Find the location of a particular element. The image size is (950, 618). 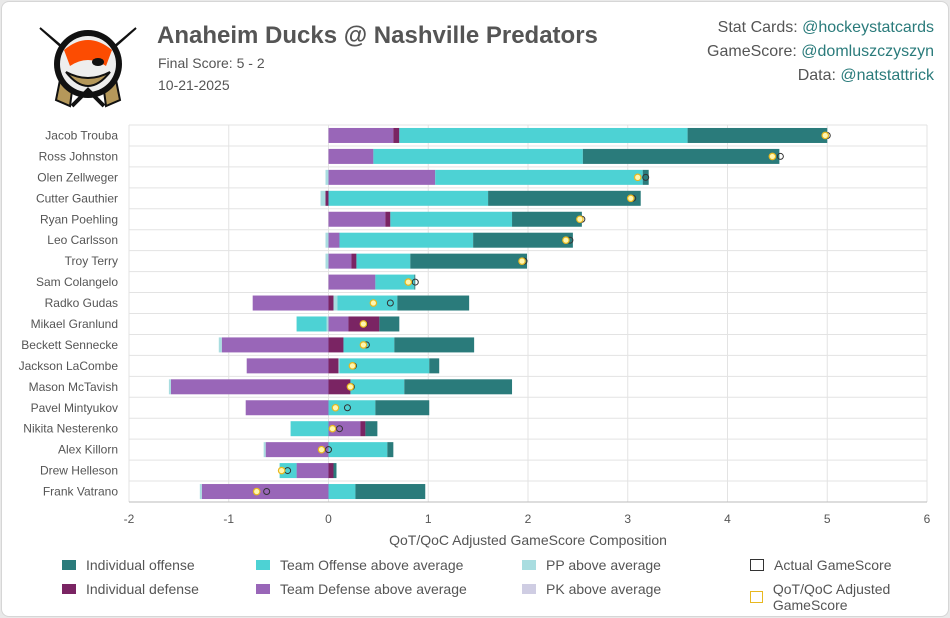

credit-link: @domluszczyszyn is located at coordinates (867, 51).